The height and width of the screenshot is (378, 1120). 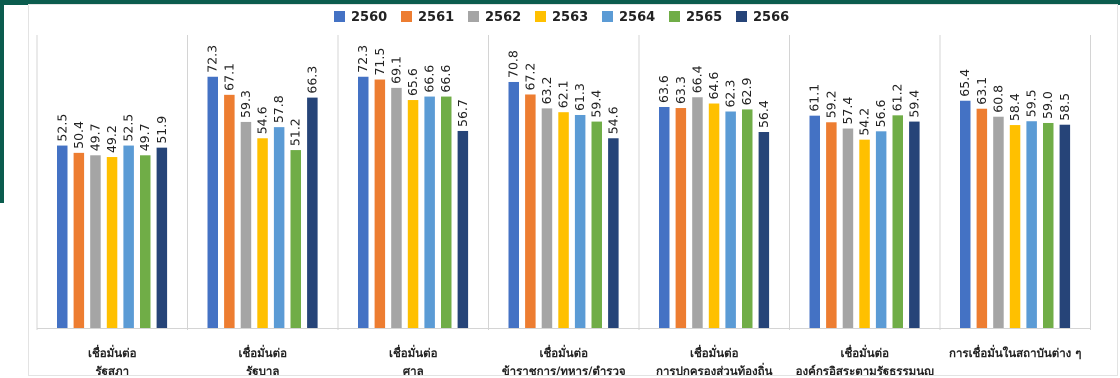 What do you see at coordinates (897, 97) in the screenshot?
I see `data-label: 61.2` at bounding box center [897, 97].